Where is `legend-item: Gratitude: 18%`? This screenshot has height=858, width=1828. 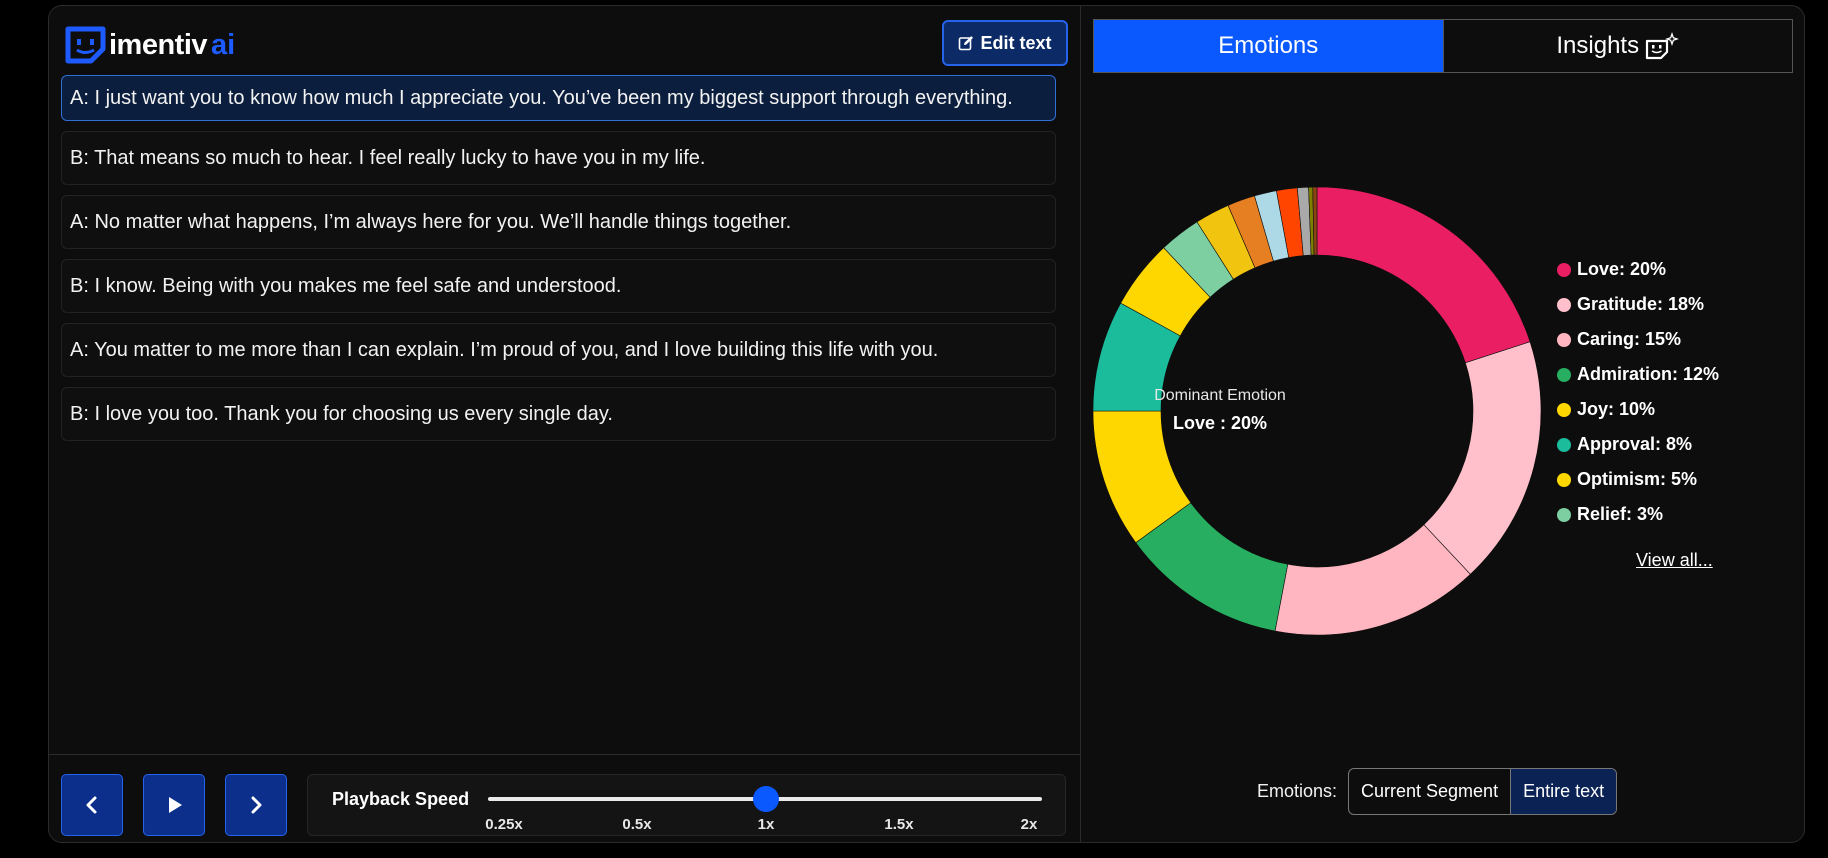 legend-item: Gratitude: 18% is located at coordinates (1638, 304).